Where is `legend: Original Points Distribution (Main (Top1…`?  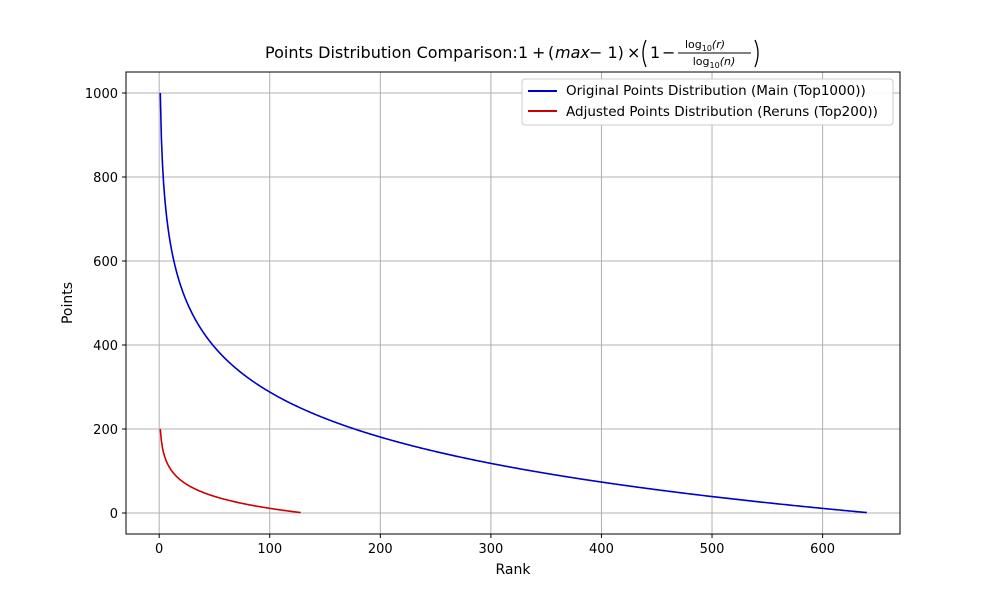
legend: Original Points Distribution (Main (Top1… is located at coordinates (707, 102).